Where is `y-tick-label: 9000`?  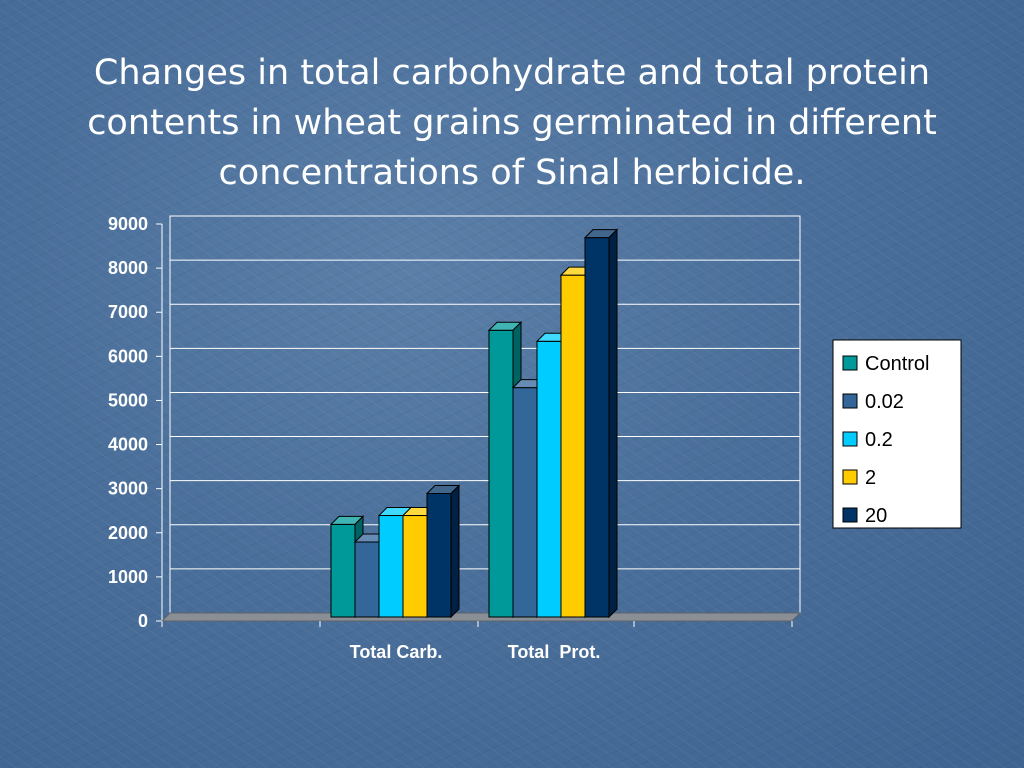
y-tick-label: 9000 is located at coordinates (128, 224).